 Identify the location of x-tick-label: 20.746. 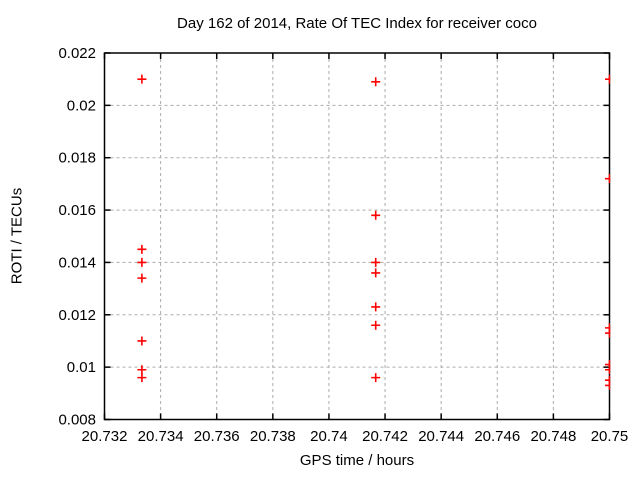
(497, 436).